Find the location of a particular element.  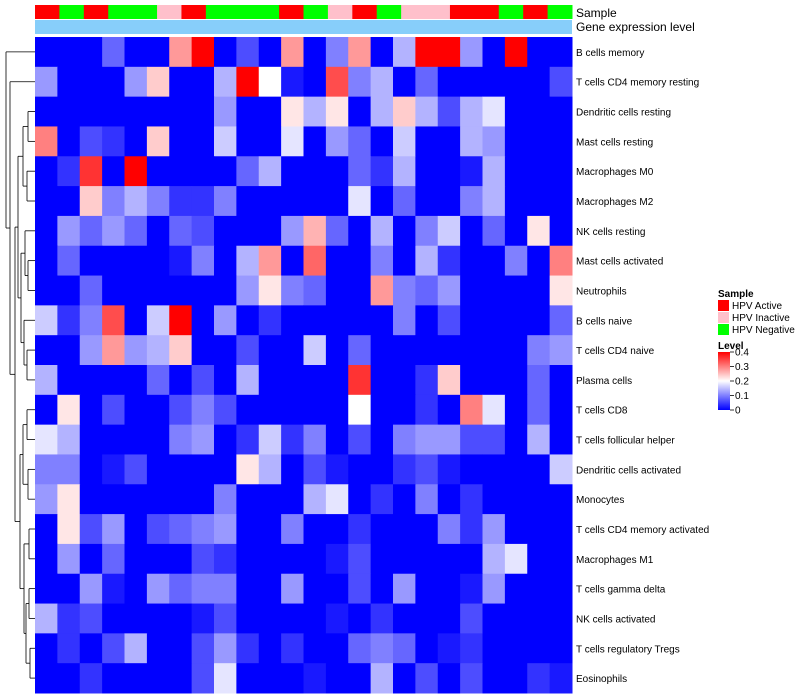

row-label: Eosinophils is located at coordinates (601, 679).